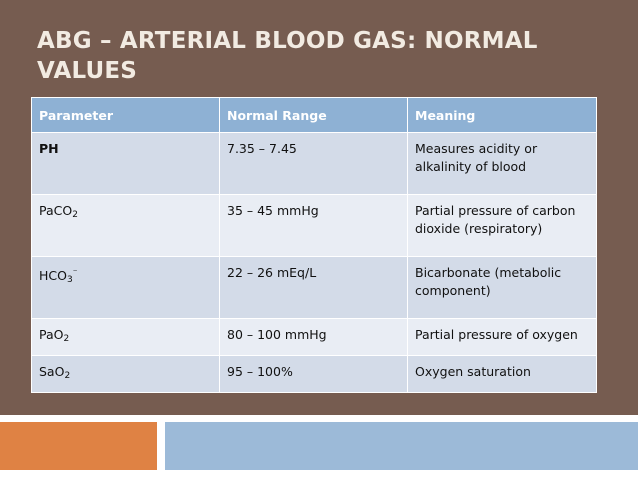 The image size is (638, 478). What do you see at coordinates (69, 280) in the screenshot?
I see `param-subscript: 3` at bounding box center [69, 280].